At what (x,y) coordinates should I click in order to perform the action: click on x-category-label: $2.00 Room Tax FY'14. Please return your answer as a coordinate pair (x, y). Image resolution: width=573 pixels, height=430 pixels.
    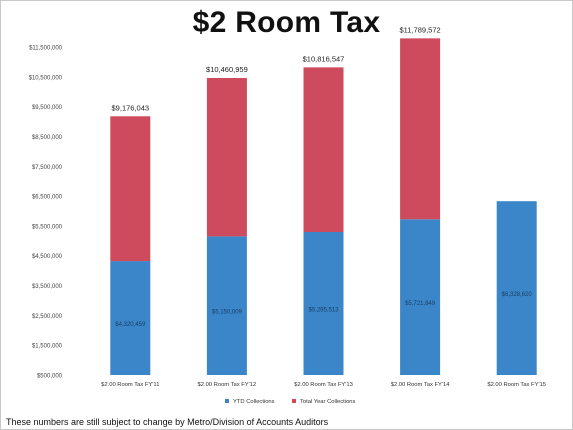
    Looking at the image, I should click on (420, 385).